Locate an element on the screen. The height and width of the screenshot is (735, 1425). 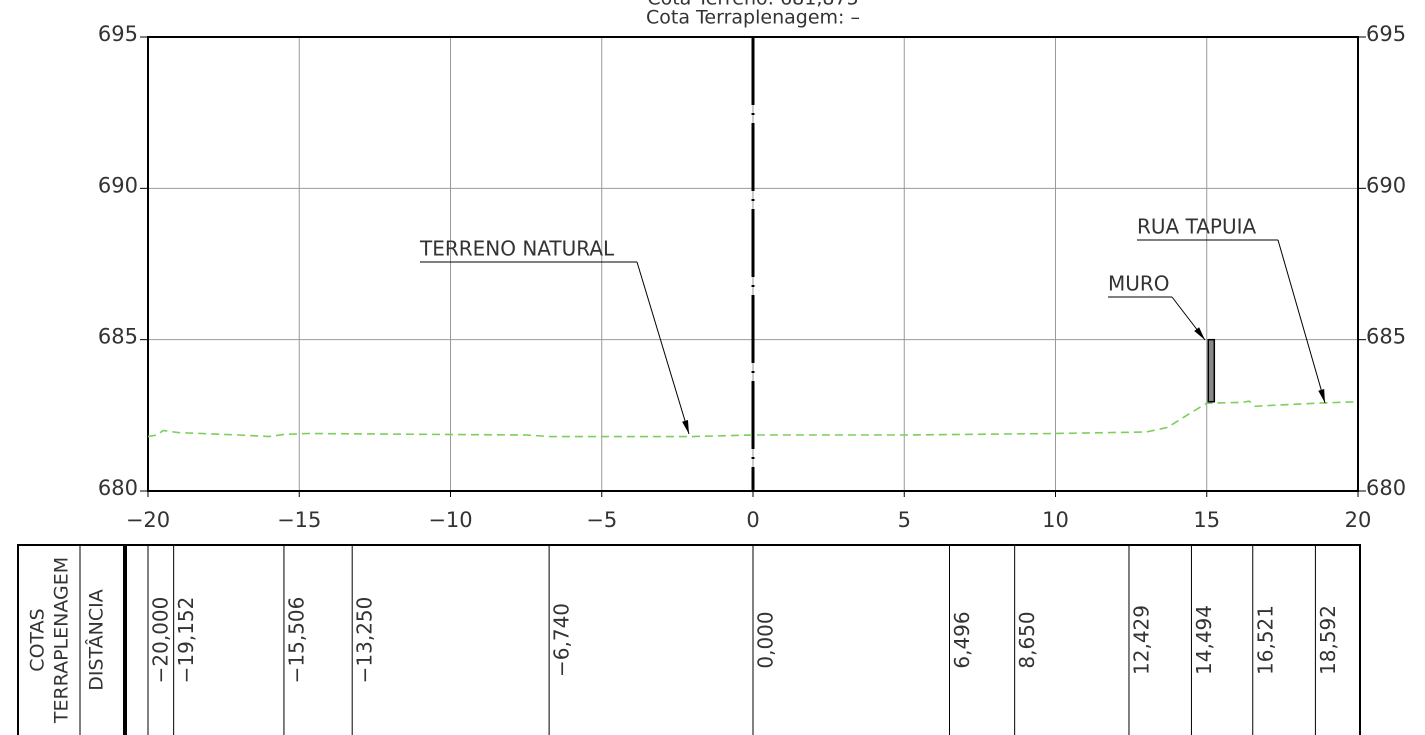
terrain-line is located at coordinates (753, 419).